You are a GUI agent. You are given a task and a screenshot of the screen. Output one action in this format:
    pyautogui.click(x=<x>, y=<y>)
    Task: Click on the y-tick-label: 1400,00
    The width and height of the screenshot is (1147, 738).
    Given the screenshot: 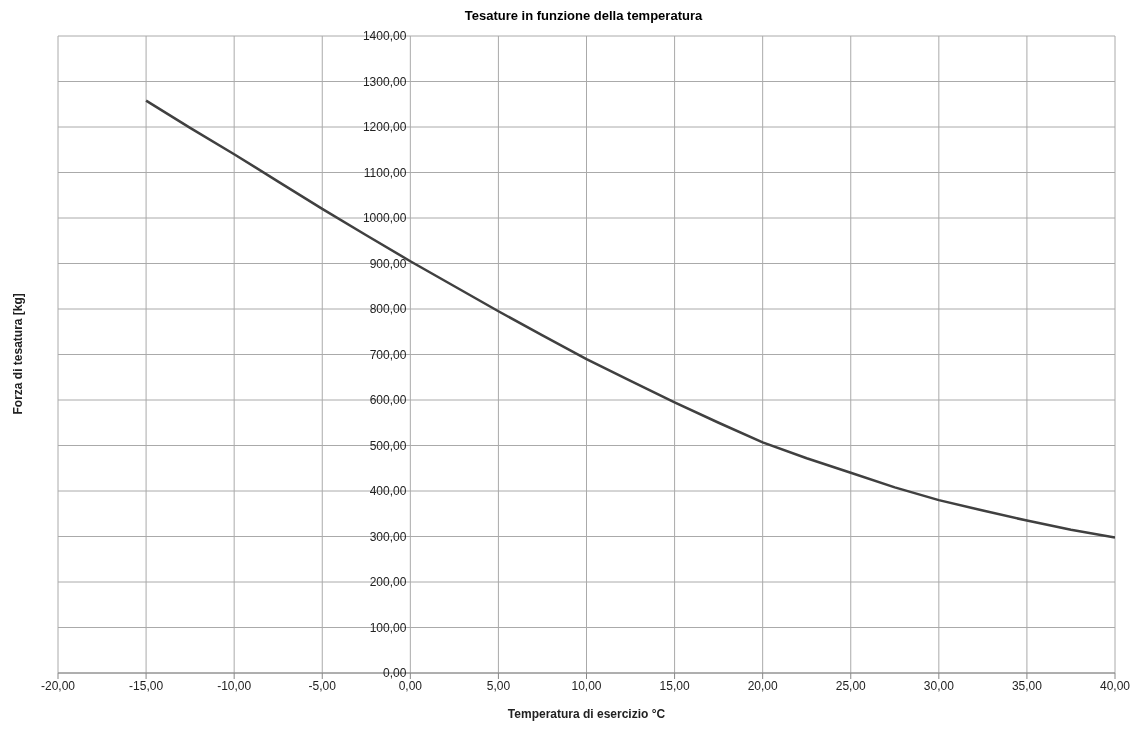 What is the action you would take?
    pyautogui.click(x=384, y=36)
    